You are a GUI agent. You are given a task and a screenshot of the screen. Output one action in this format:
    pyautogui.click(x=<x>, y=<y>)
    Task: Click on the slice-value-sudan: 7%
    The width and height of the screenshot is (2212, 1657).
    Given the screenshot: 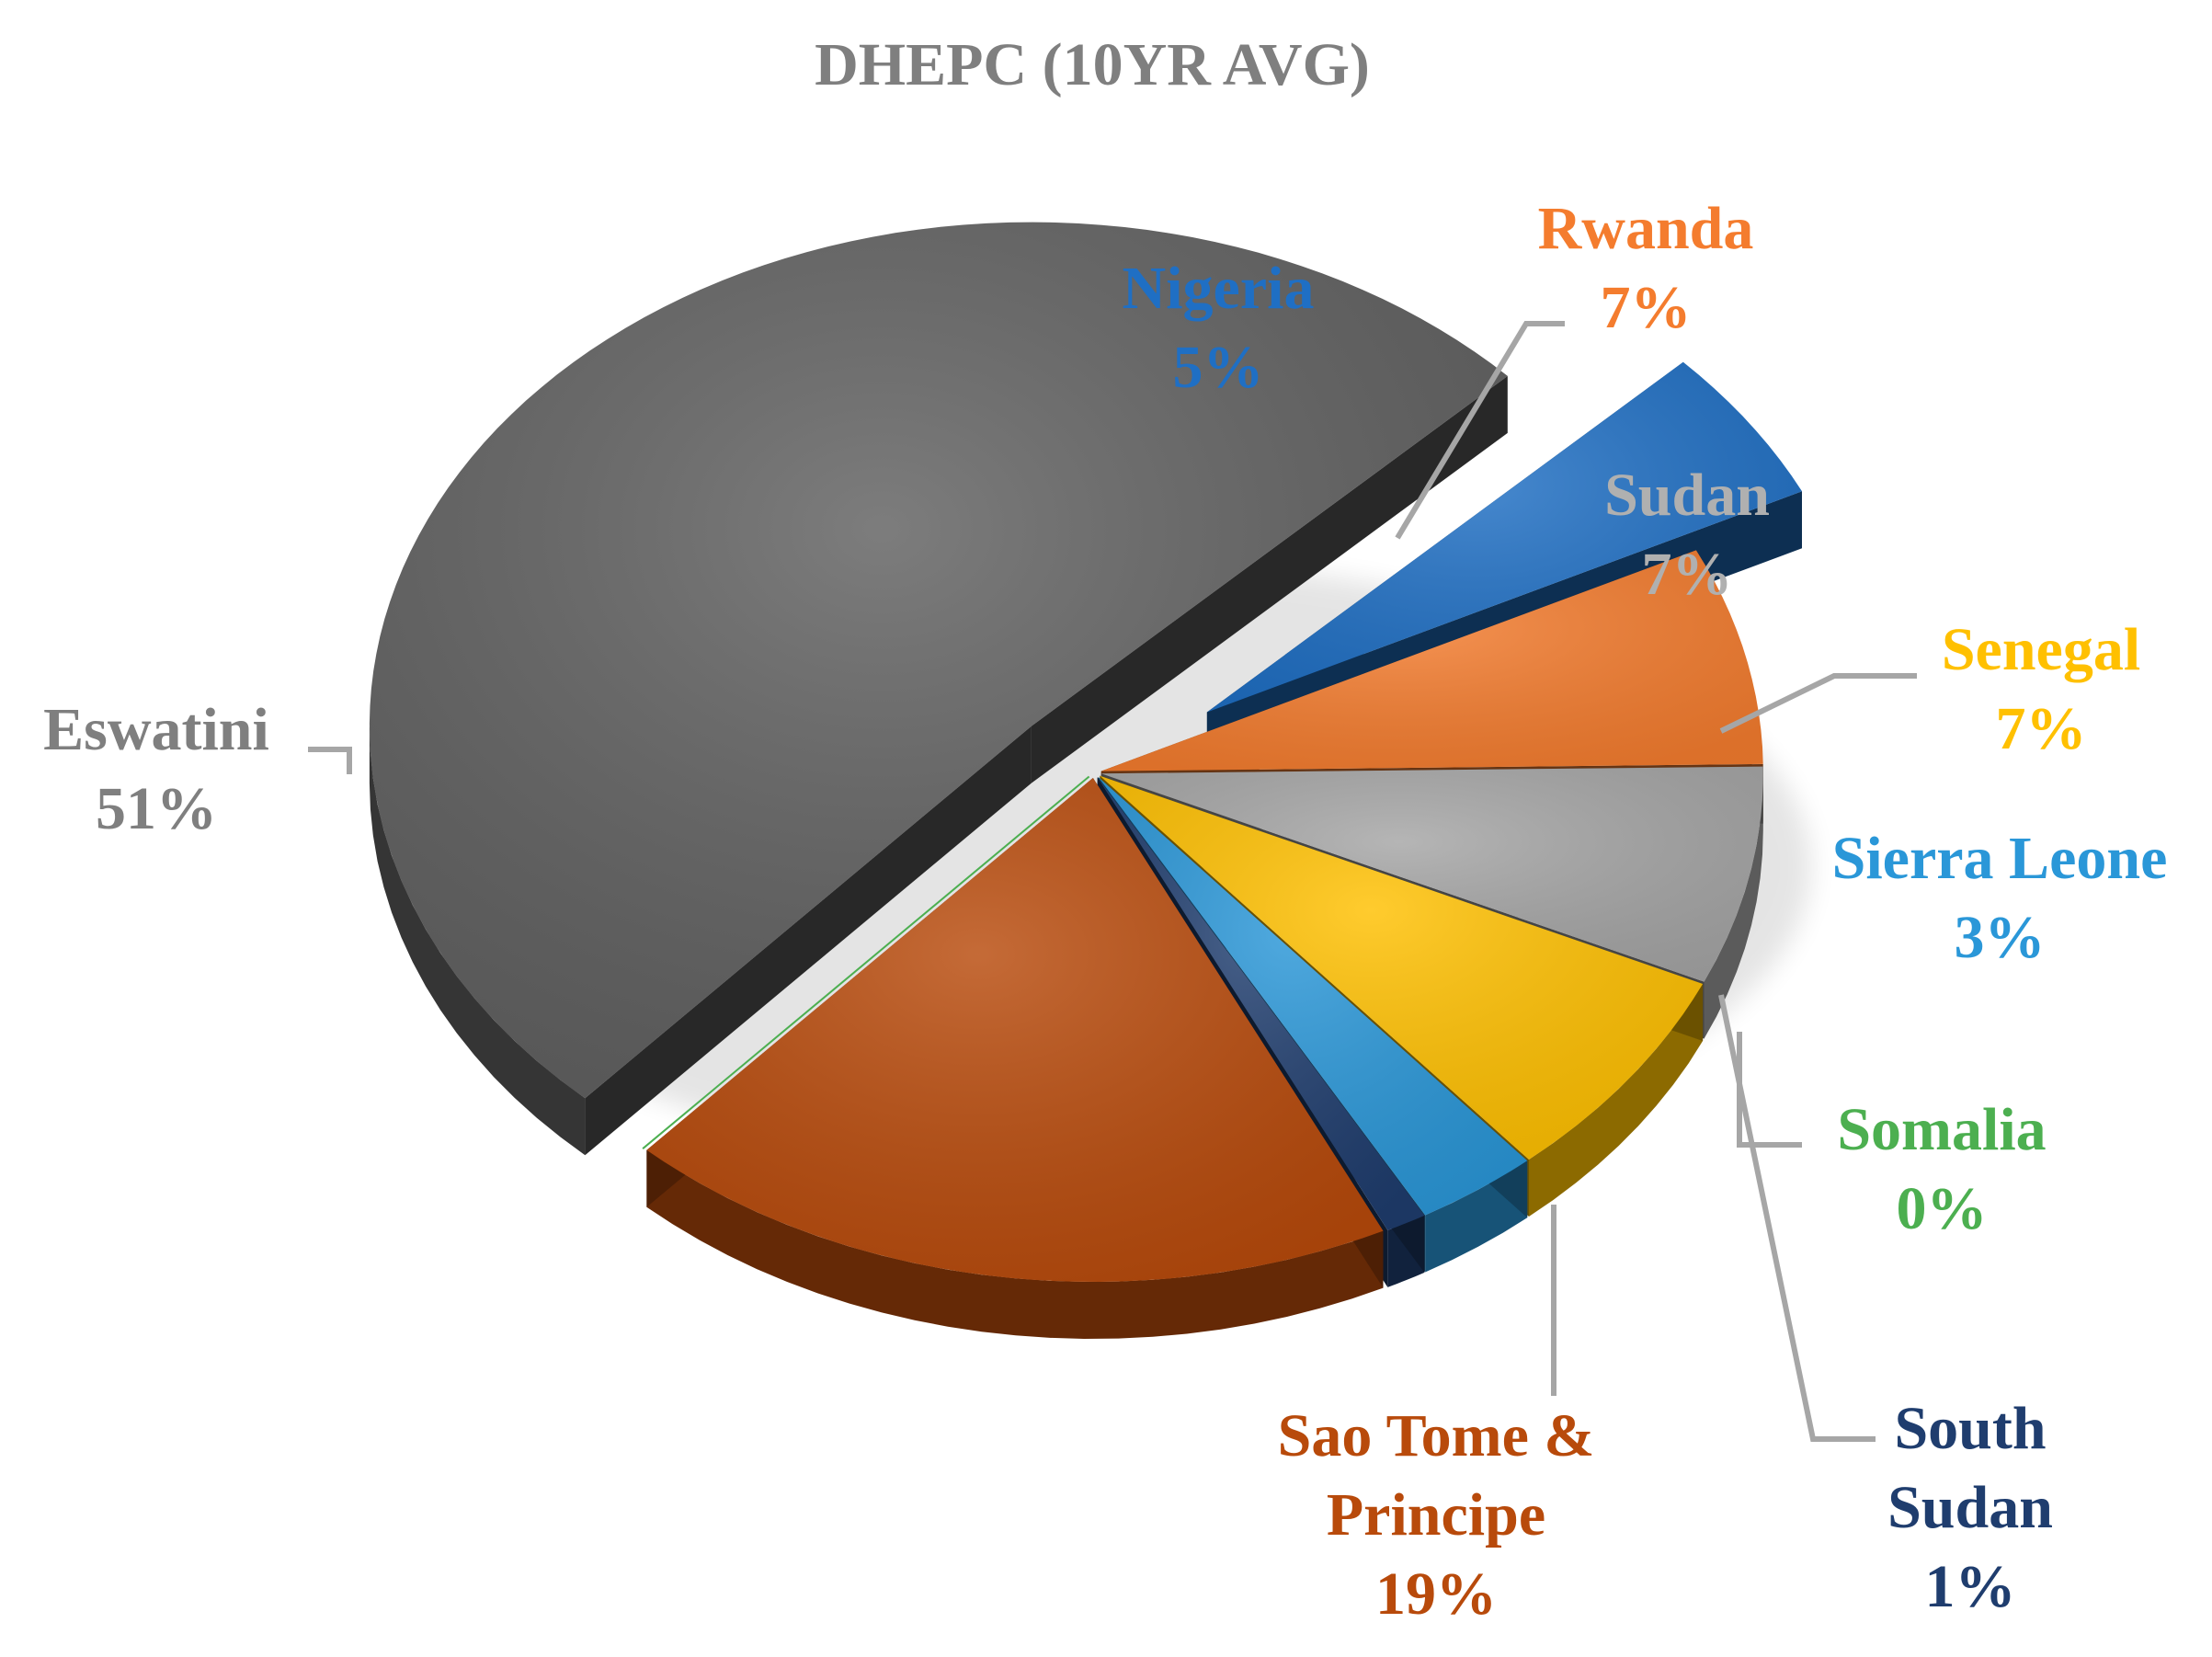 What is the action you would take?
    pyautogui.click(x=1687, y=574)
    